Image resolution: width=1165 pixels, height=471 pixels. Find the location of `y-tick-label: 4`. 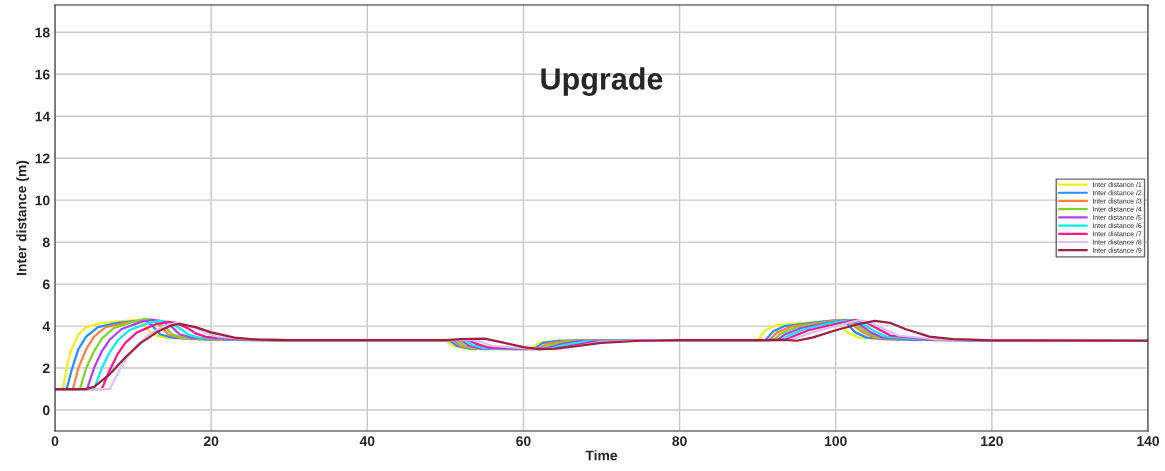

y-tick-label: 4 is located at coordinates (46, 326).